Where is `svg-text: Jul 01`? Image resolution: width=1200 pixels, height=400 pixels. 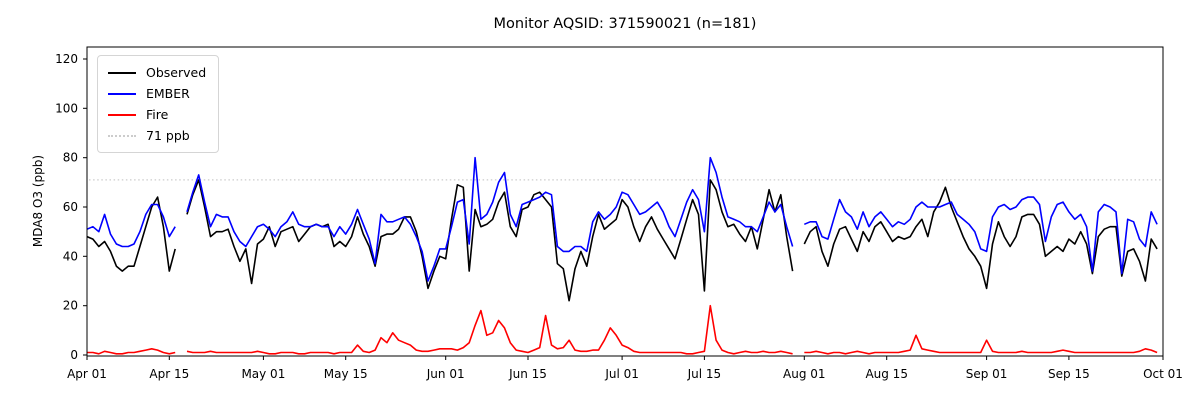
svg-text: Jul 01 is located at coordinates (621, 374).